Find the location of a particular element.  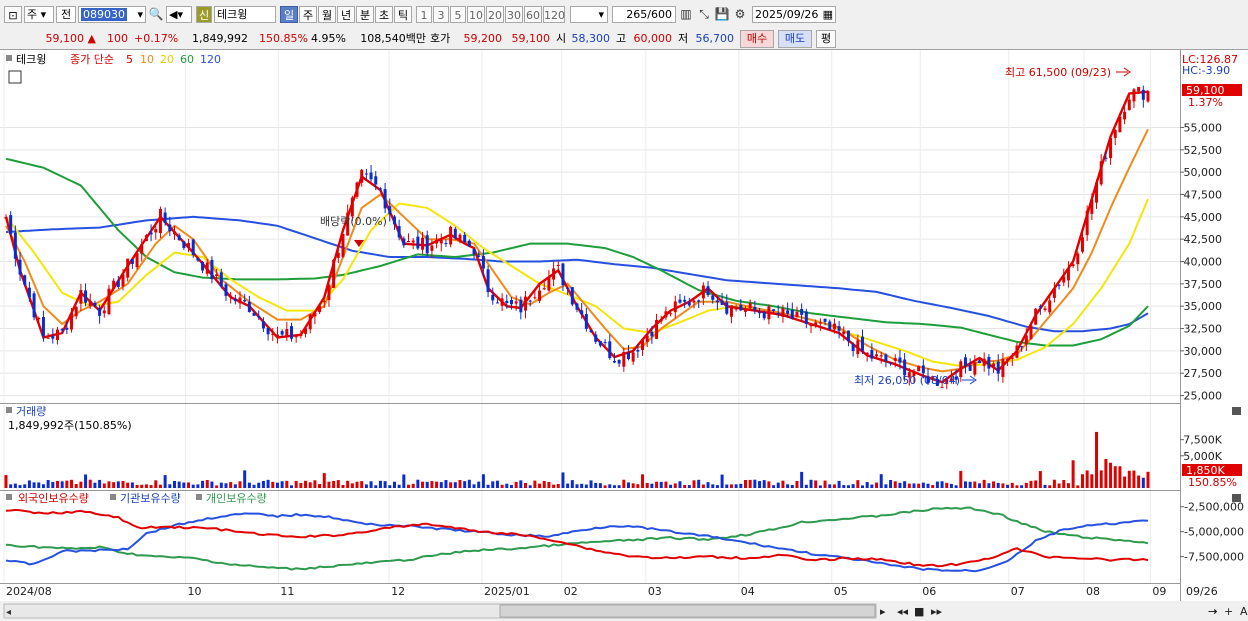

count-input: 265/600 is located at coordinates (644, 14).